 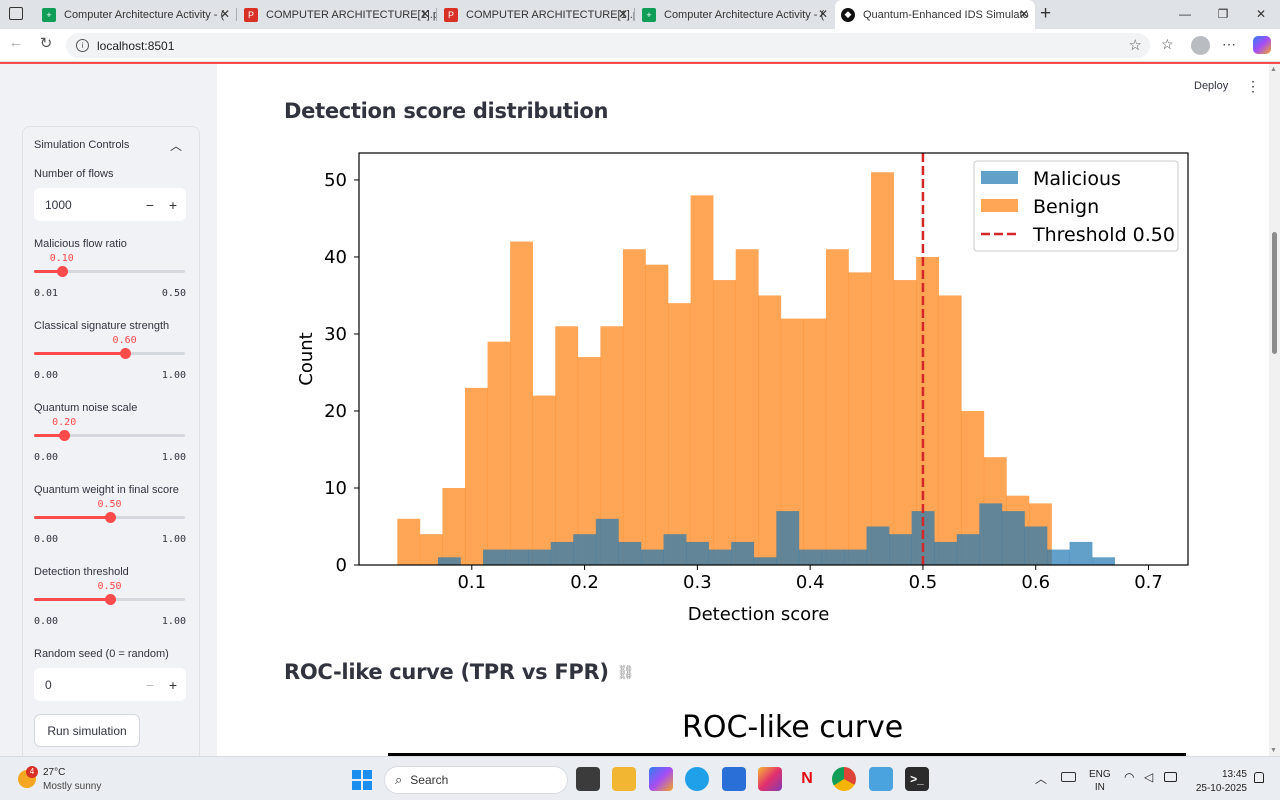 I want to click on malicious-bar, so click(x=540, y=557).